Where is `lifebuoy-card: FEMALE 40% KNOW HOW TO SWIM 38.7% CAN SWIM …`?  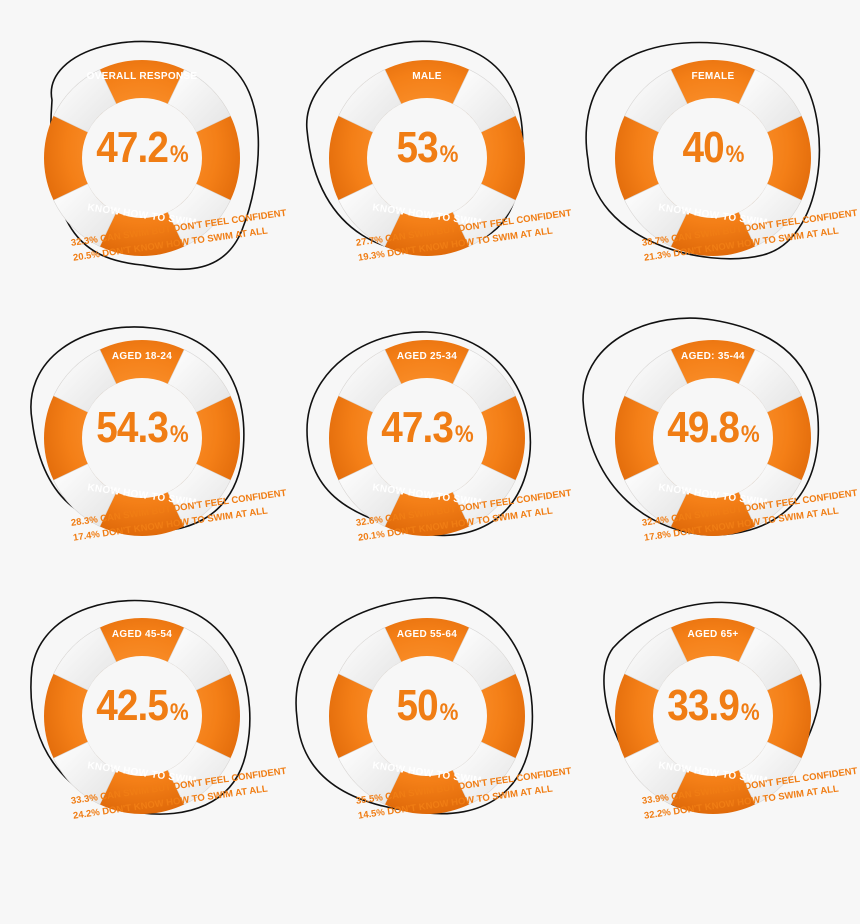 lifebuoy-card: FEMALE 40% KNOW HOW TO SWIM 38.7% CAN SWIM … is located at coordinates (721, 185).